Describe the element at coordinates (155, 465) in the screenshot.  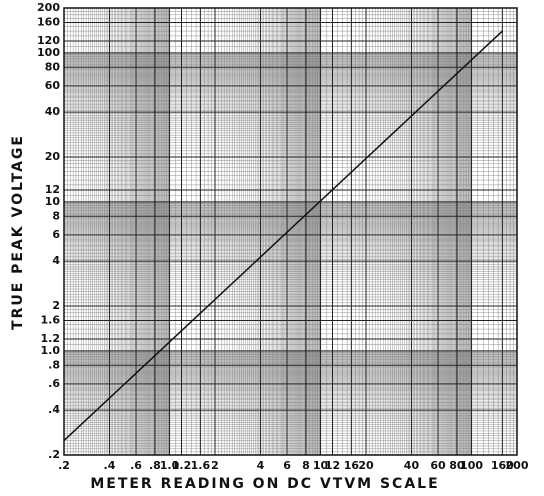
I see `x-tick-label: .8` at that location.